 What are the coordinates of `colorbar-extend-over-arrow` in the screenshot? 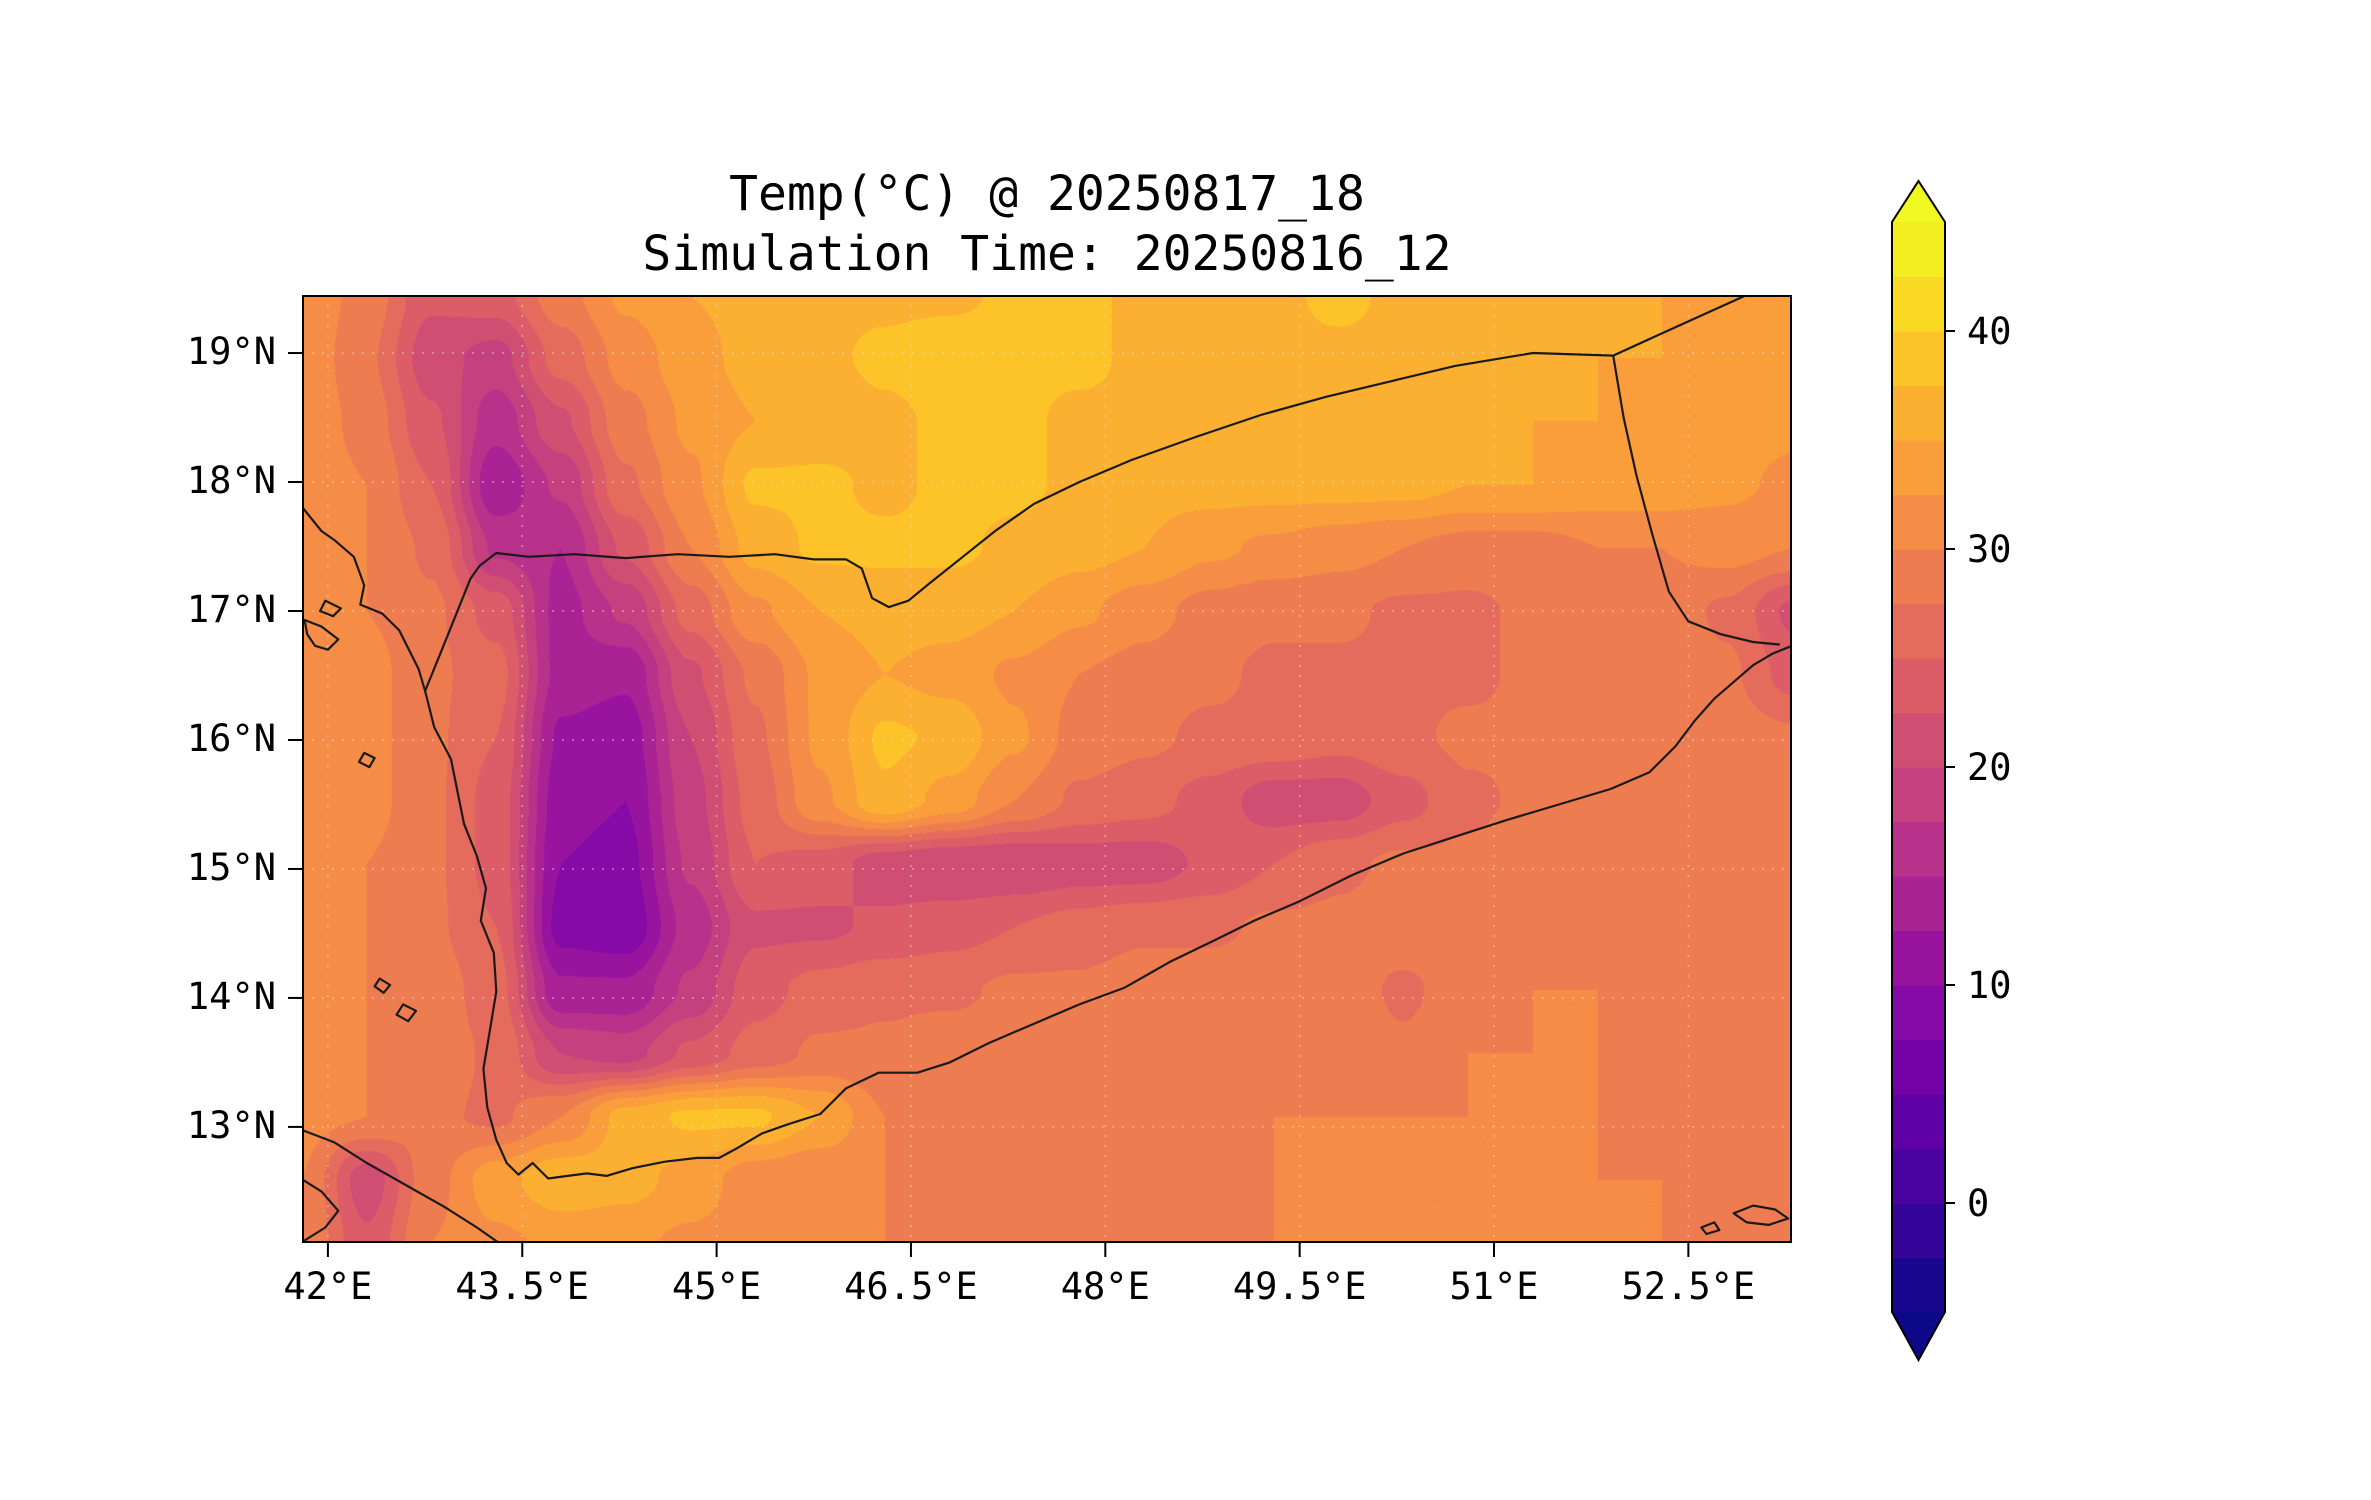 It's located at (1918, 201).